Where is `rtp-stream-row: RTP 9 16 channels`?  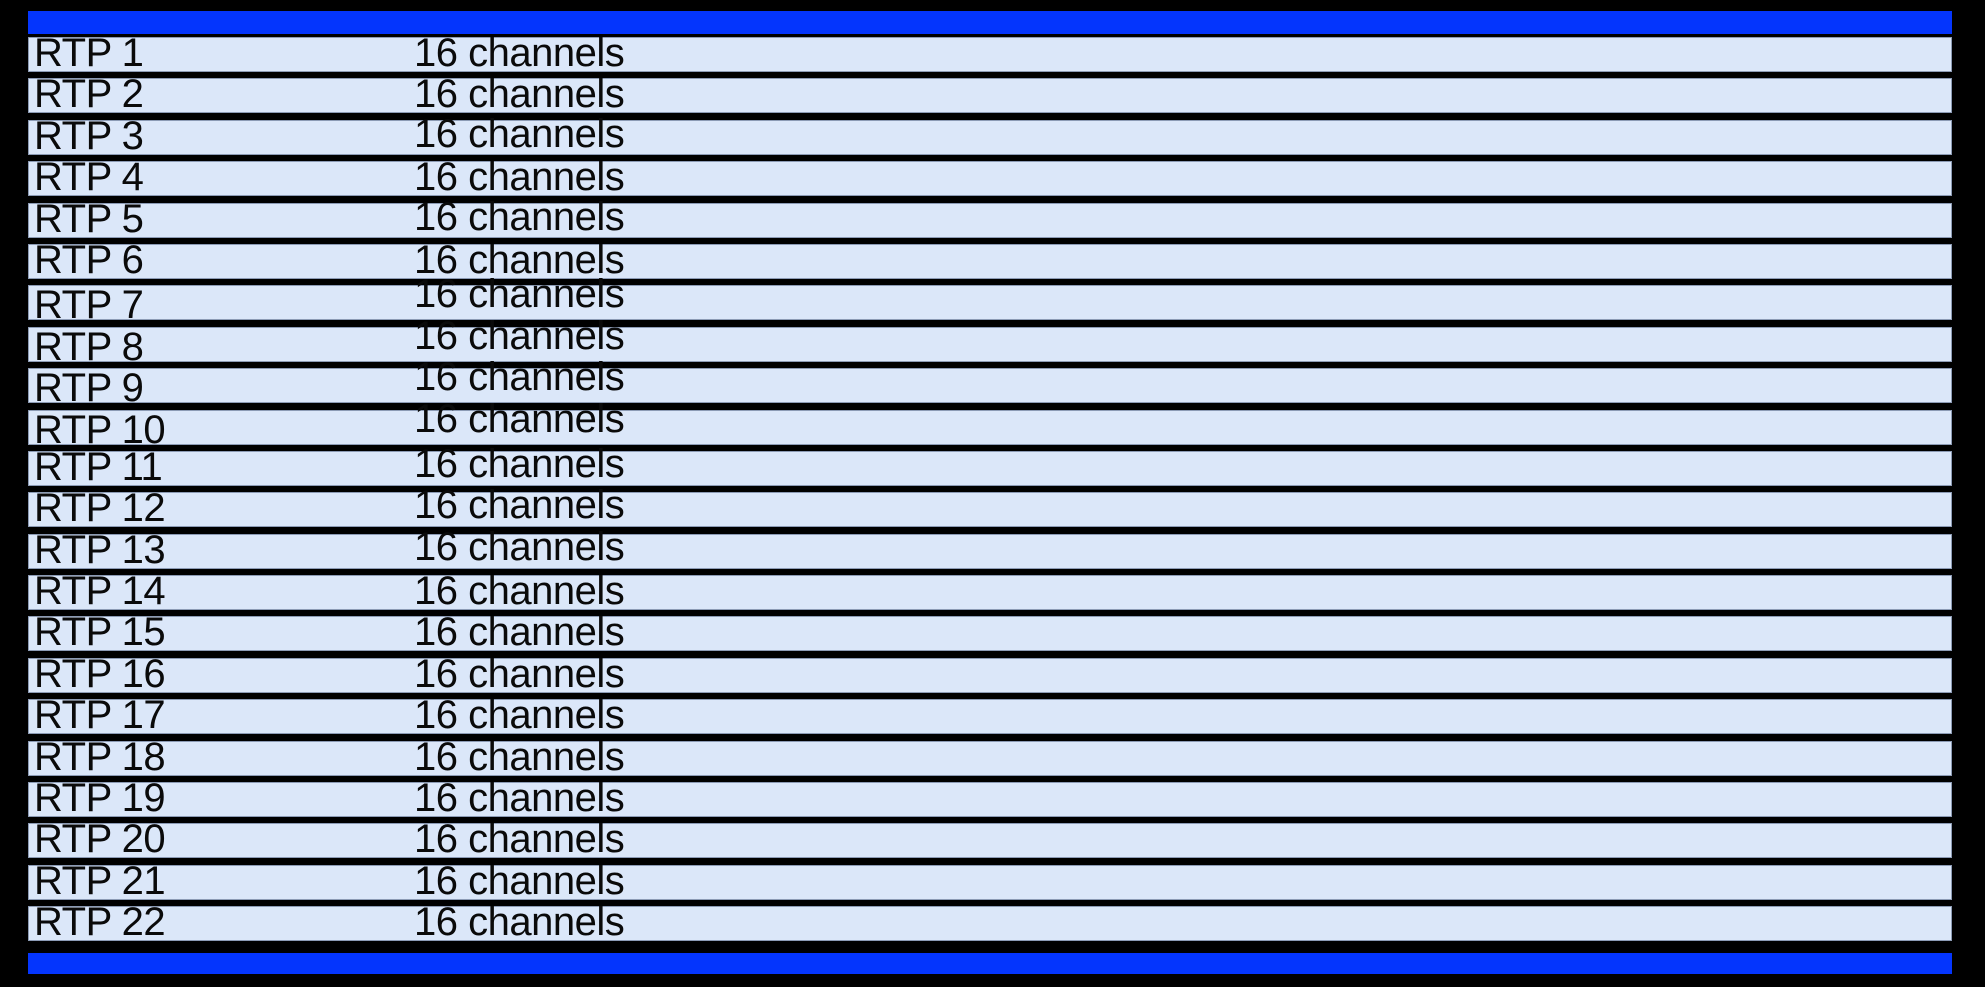 rtp-stream-row: RTP 9 16 channels is located at coordinates (990, 384).